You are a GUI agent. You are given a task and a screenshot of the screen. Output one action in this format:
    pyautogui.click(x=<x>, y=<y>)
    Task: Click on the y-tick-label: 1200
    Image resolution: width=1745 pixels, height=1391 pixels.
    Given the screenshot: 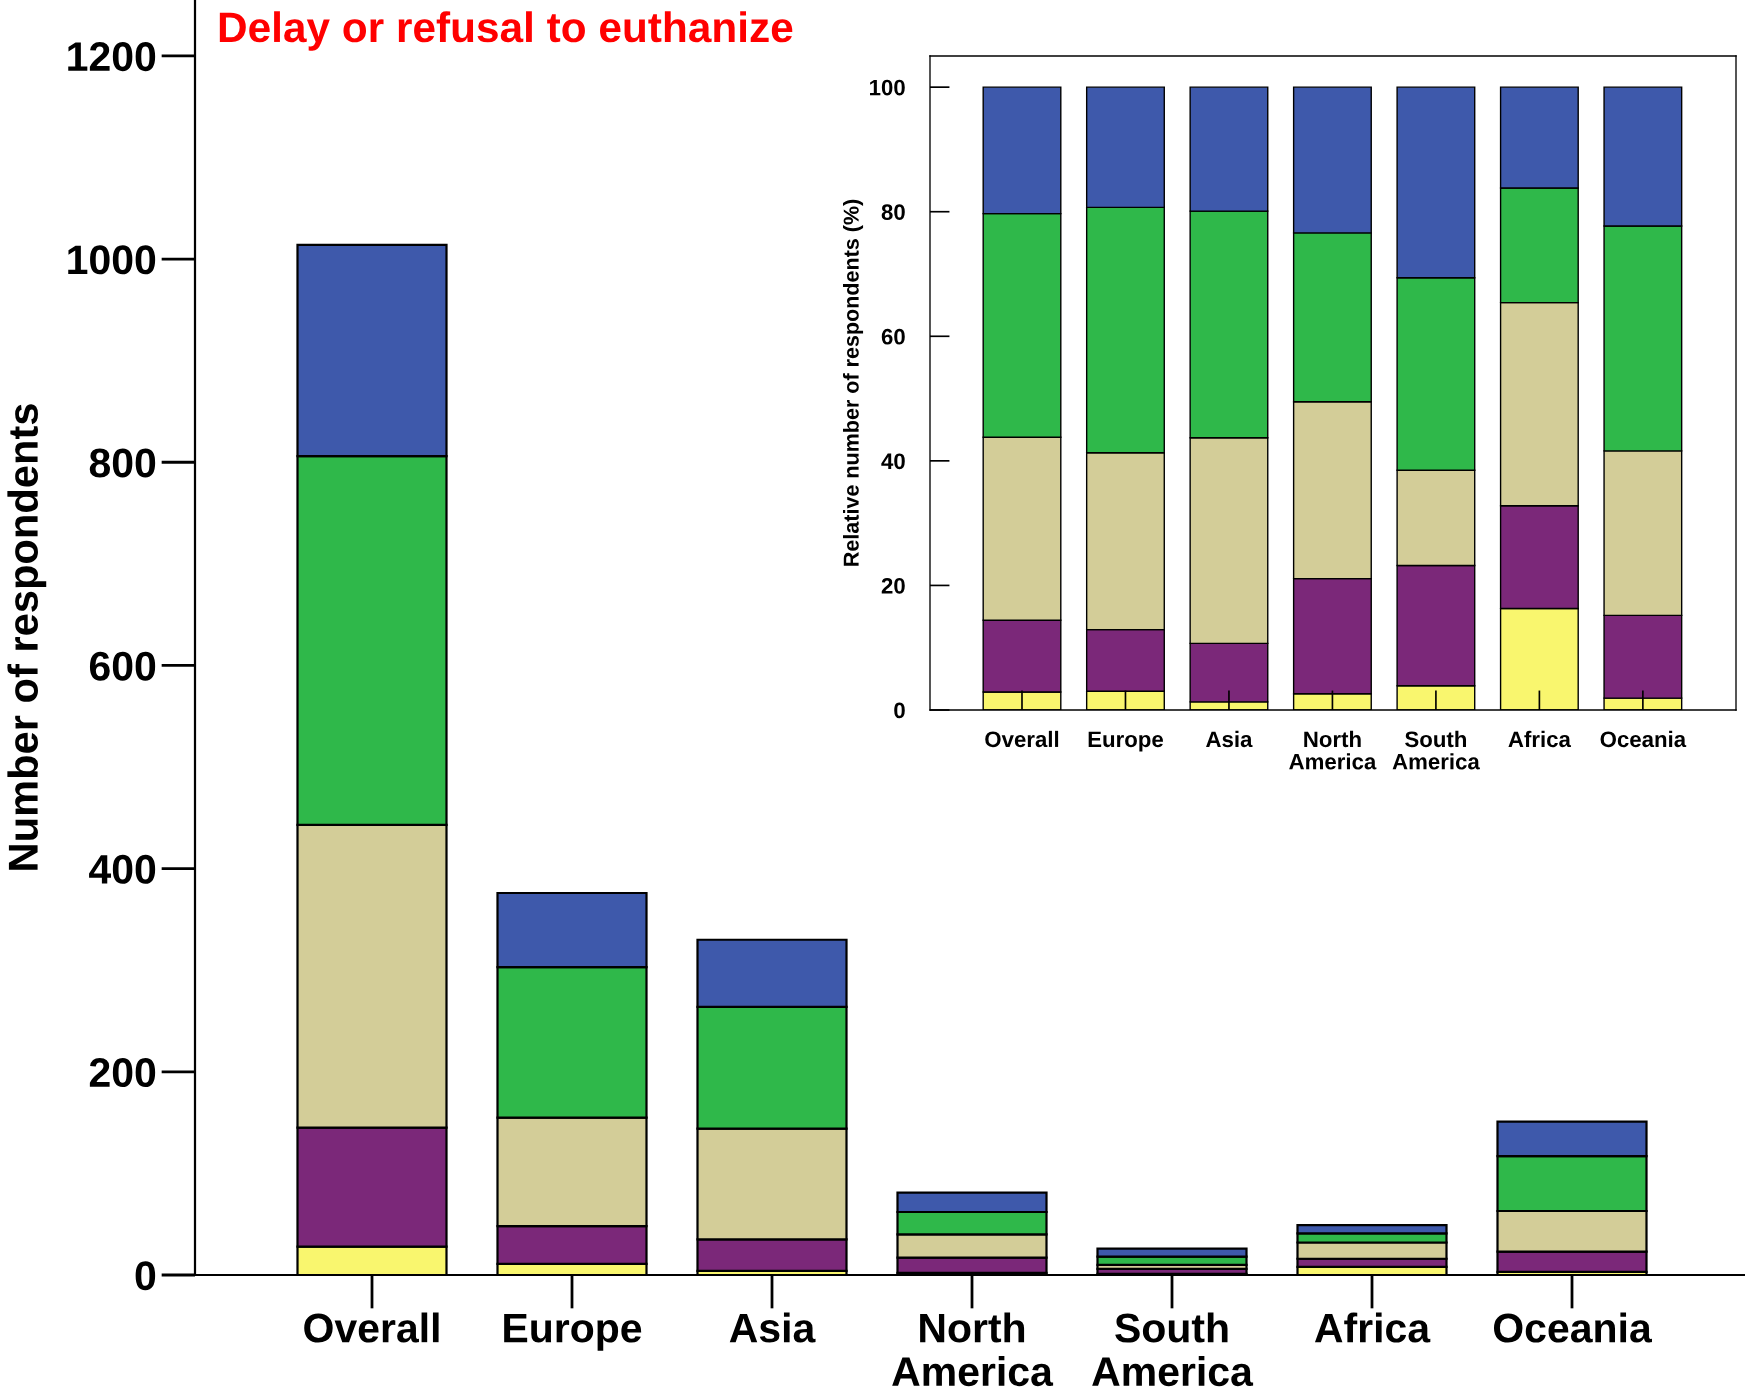 What is the action you would take?
    pyautogui.click(x=112, y=57)
    